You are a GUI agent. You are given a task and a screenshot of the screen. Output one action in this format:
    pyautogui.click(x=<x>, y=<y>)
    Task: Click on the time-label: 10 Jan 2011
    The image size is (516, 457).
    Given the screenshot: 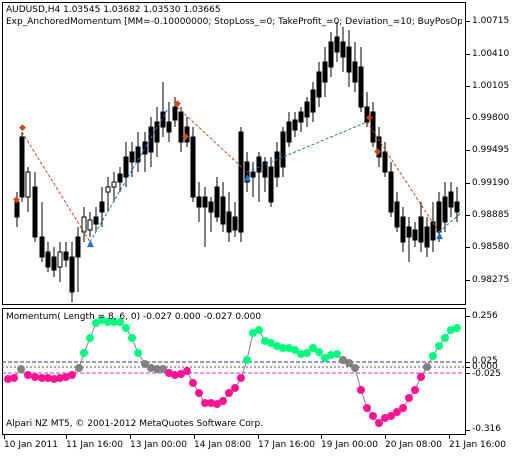 What is the action you would take?
    pyautogui.click(x=31, y=445)
    